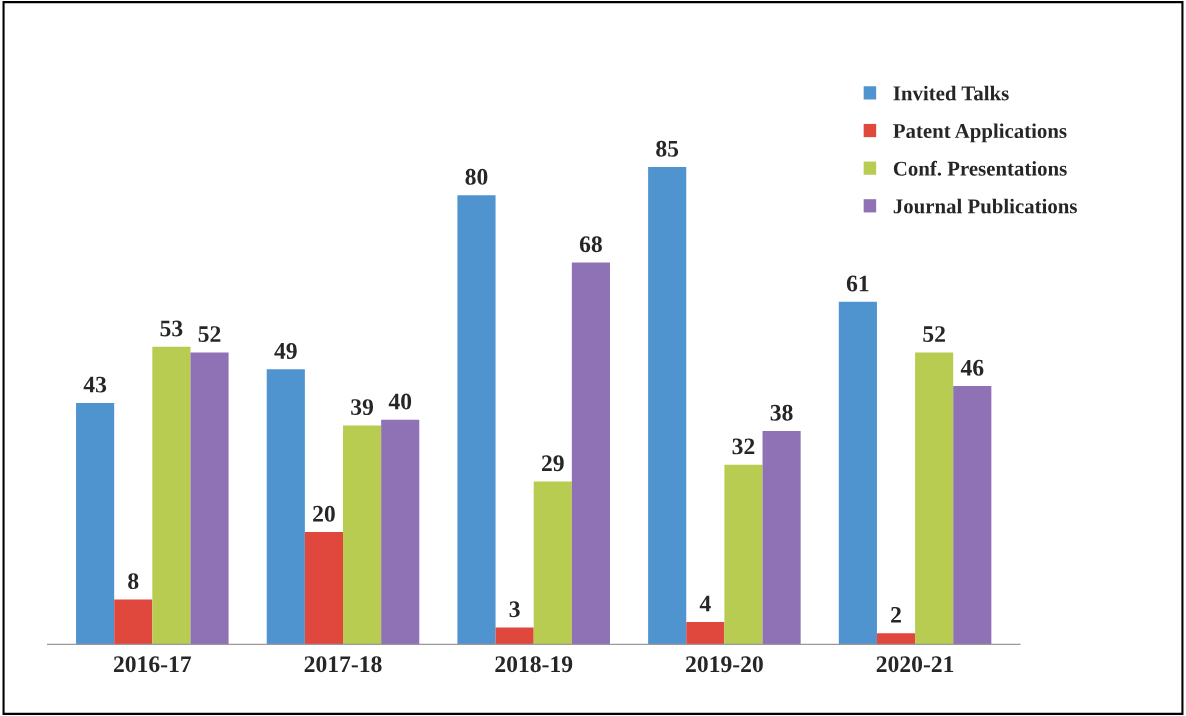 This screenshot has height=716, width=1186. Describe the element at coordinates (343, 664) in the screenshot. I see `x-tick-label: 2017-18` at that location.